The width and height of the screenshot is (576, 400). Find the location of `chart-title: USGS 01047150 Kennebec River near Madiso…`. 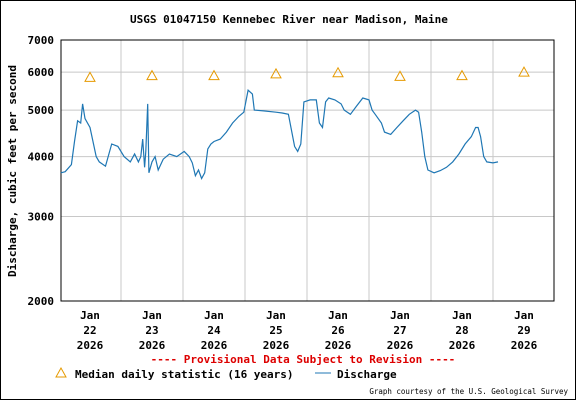

chart-title: USGS 01047150 Kennebec River near Madiso… is located at coordinates (289, 19).